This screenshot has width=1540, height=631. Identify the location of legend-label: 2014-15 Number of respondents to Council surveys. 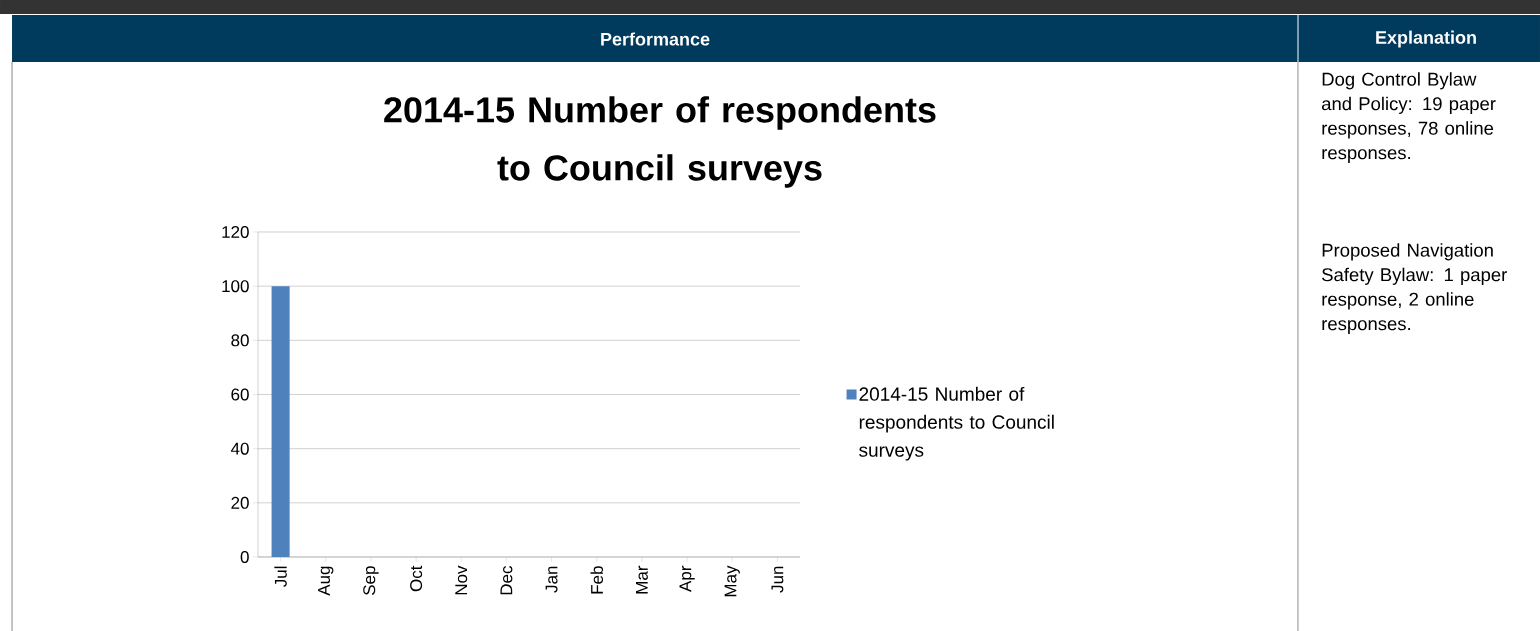
(956, 423).